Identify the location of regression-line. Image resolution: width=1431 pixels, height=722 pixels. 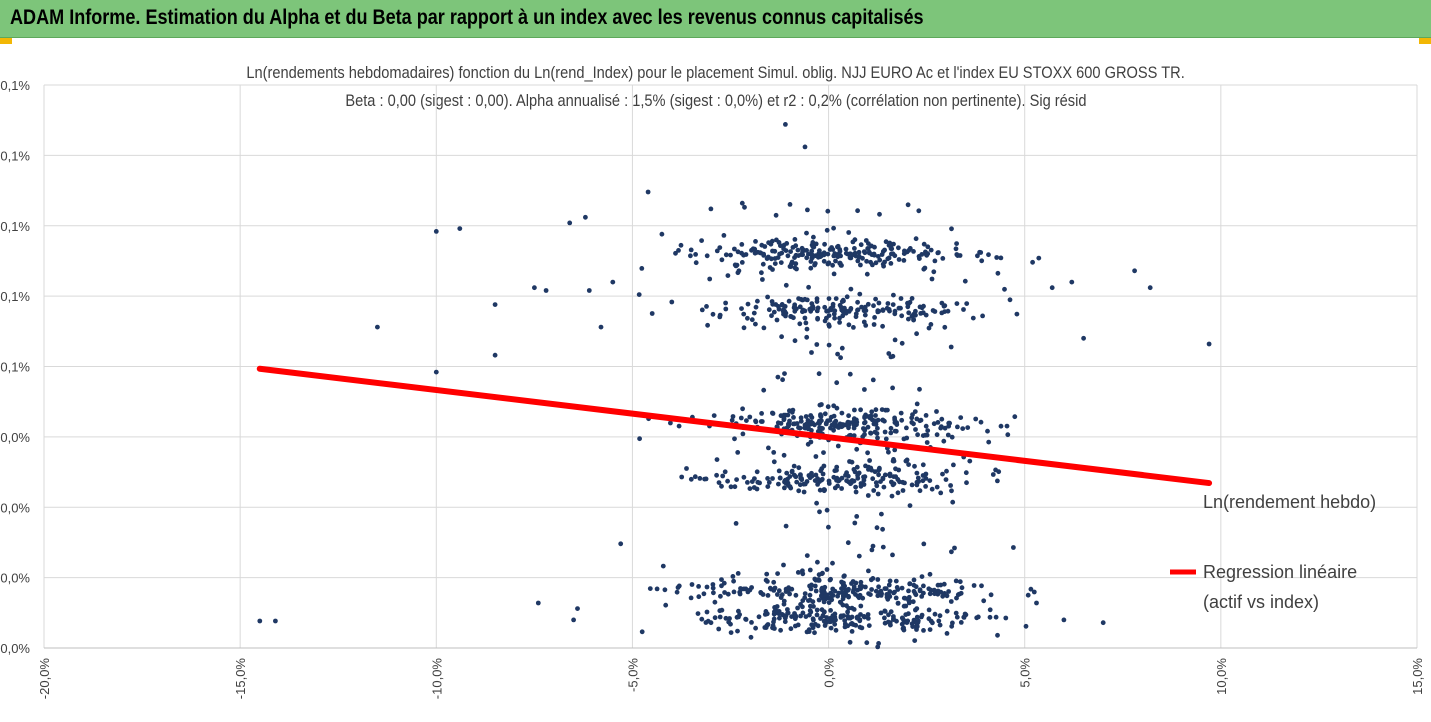
(734, 426).